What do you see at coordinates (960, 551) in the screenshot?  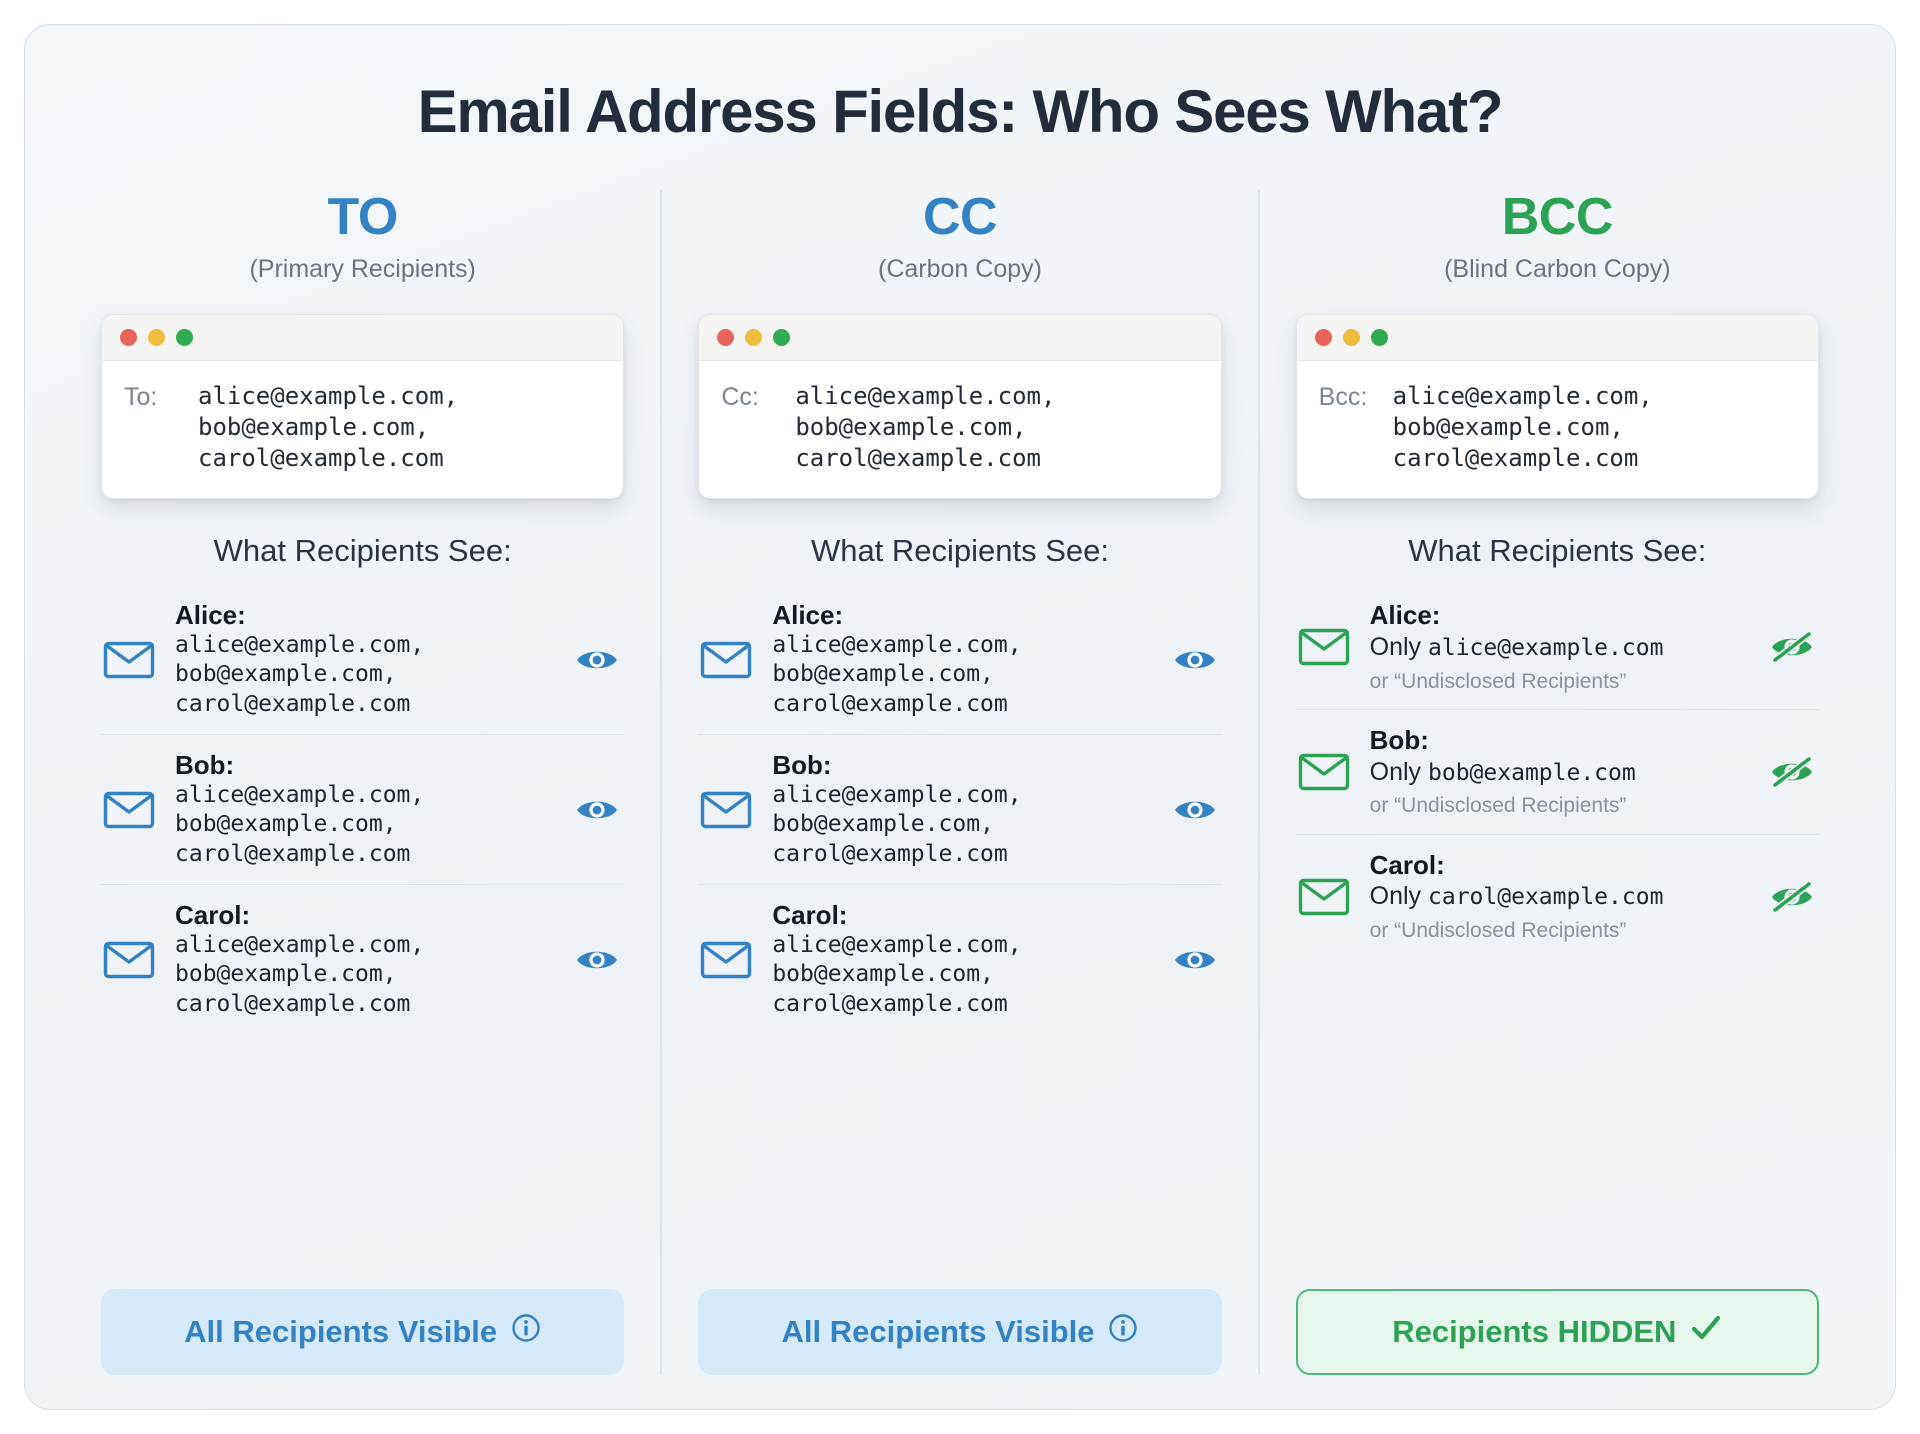 I see `see-heading-cc: What Recipients See:` at bounding box center [960, 551].